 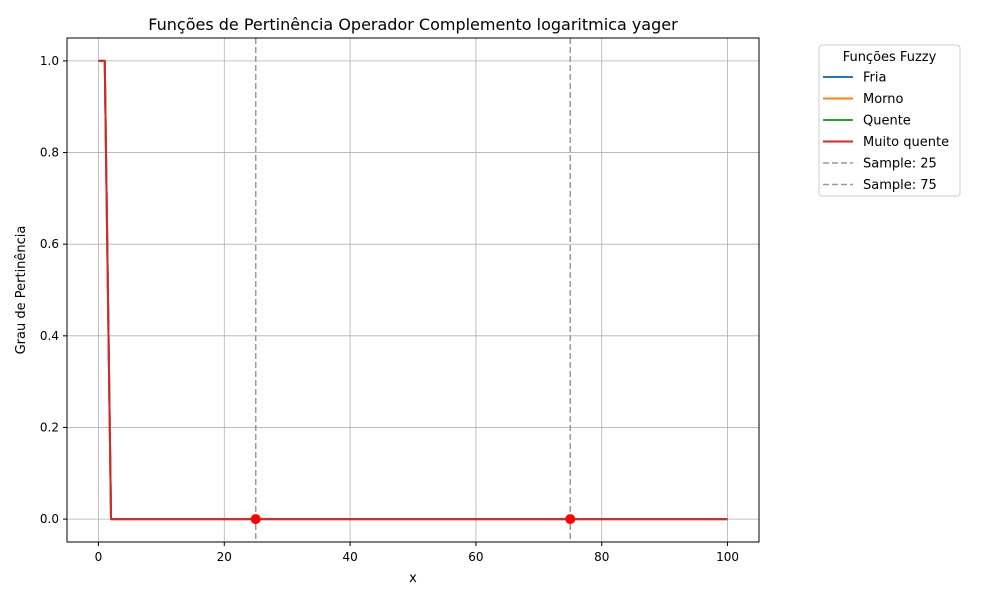 What do you see at coordinates (21, 290) in the screenshot?
I see `y-axis-label: Grau de Pertinência` at bounding box center [21, 290].